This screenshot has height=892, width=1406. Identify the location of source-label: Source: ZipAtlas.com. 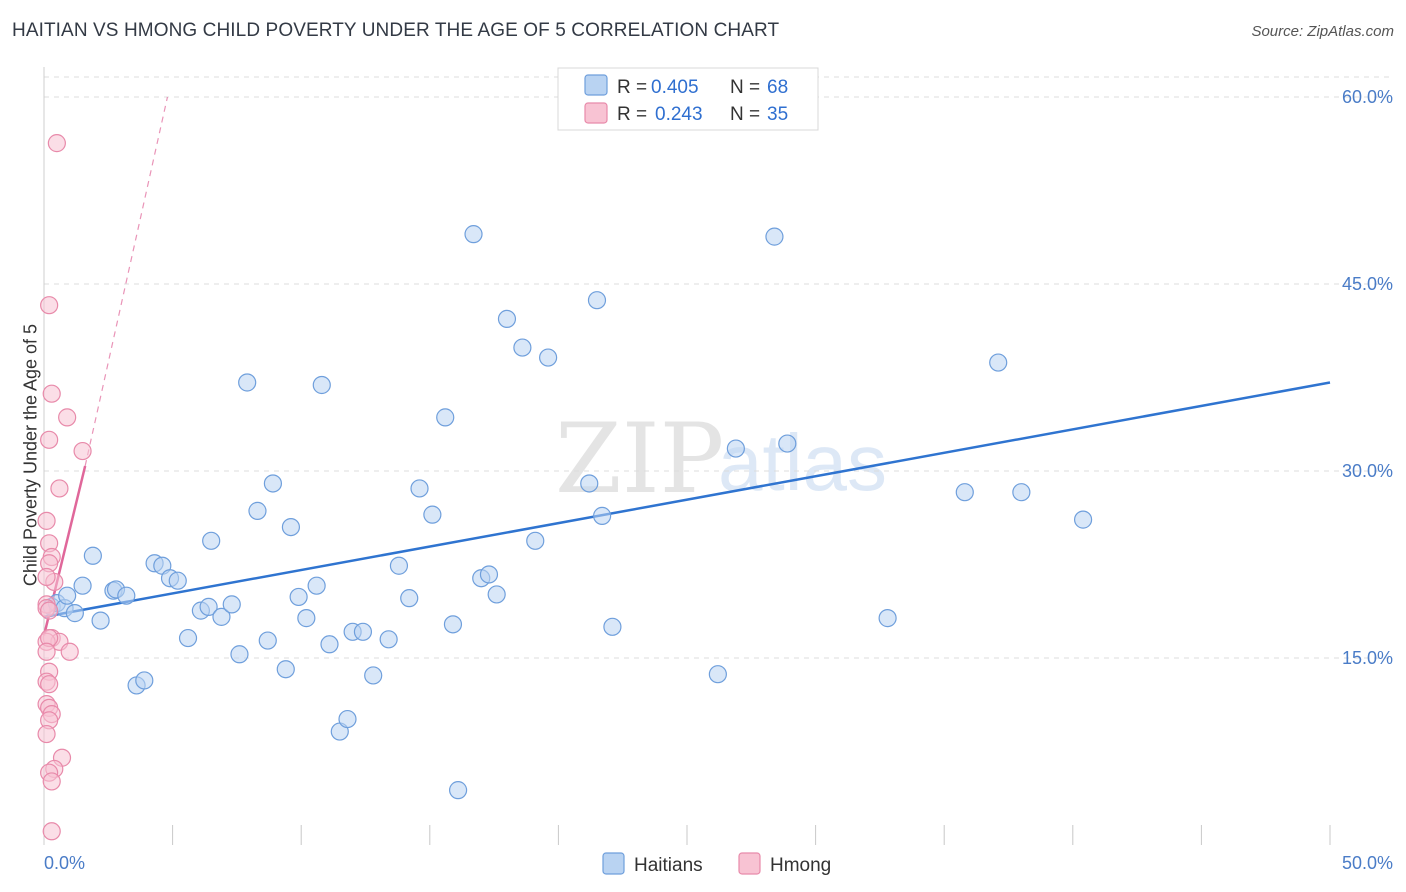
(1322, 31).